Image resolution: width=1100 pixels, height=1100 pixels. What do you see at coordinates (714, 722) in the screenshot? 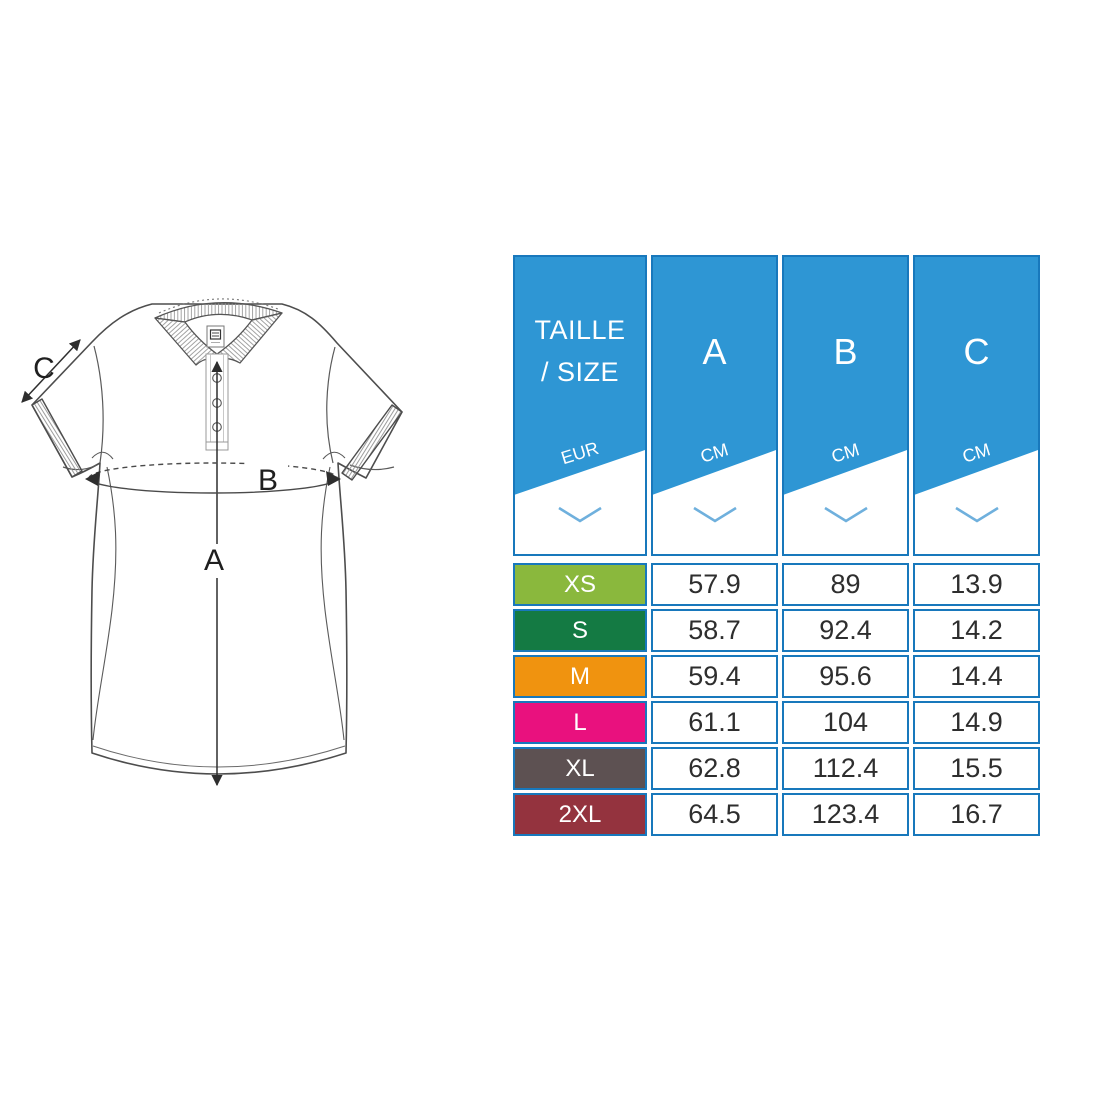
I see `measurement-value-cell: 61.1` at bounding box center [714, 722].